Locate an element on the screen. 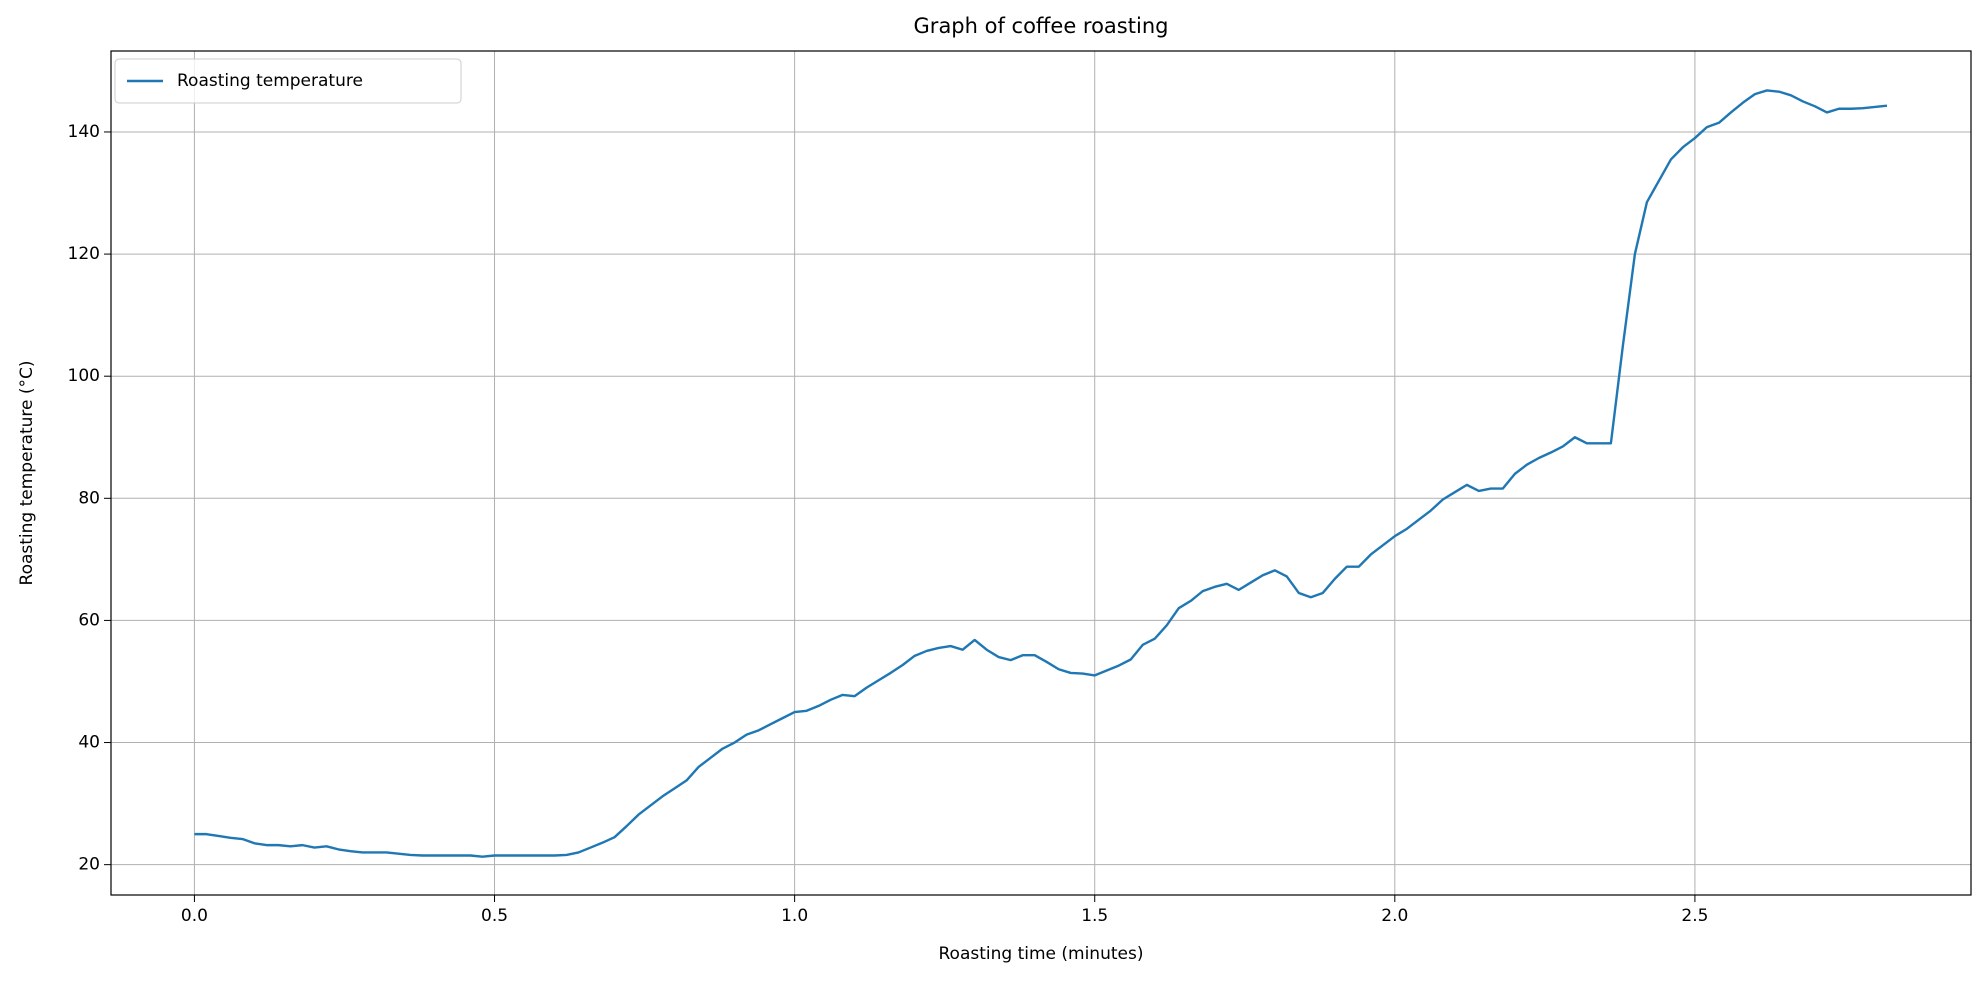 The image size is (1986, 986). x-tick-label: 1.5 is located at coordinates (1094, 916).